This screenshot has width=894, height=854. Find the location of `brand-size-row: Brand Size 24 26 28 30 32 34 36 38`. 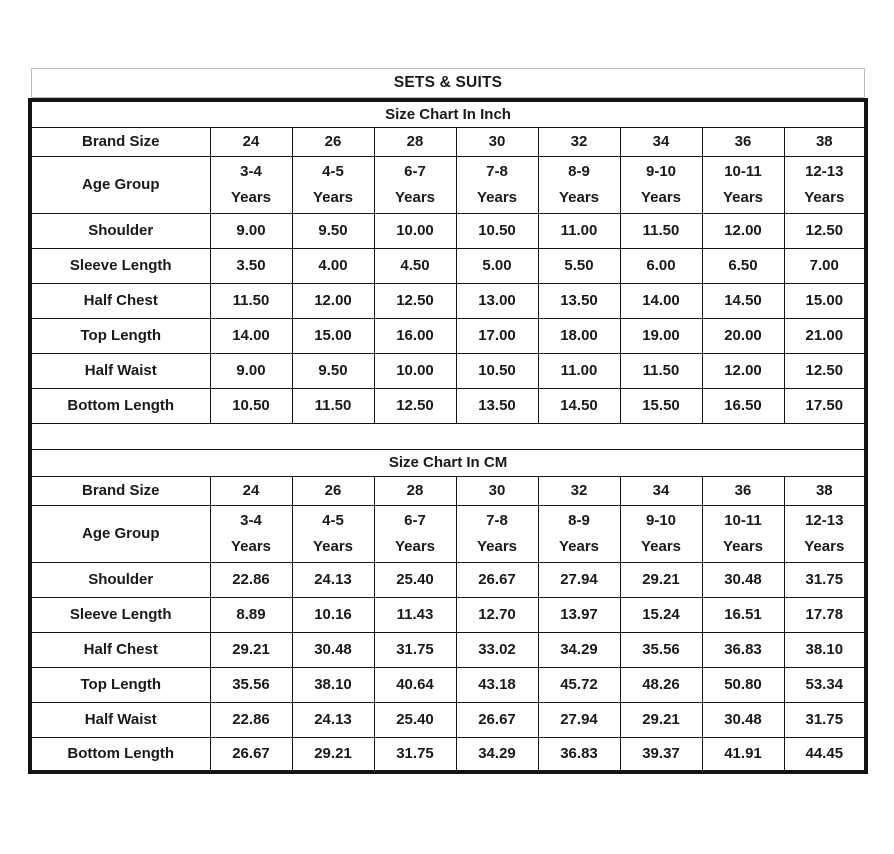

brand-size-row: Brand Size 24 26 28 30 32 34 36 38 is located at coordinates (448, 490).